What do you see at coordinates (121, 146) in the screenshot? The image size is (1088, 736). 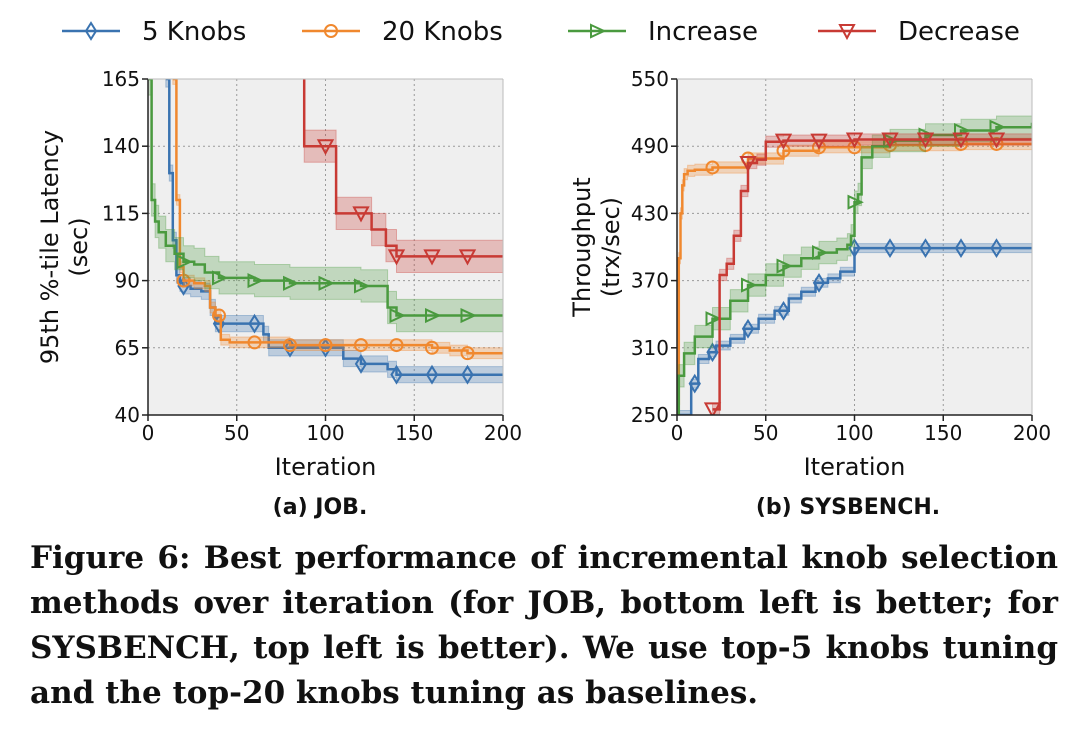 I see `y-tick-label: 140` at bounding box center [121, 146].